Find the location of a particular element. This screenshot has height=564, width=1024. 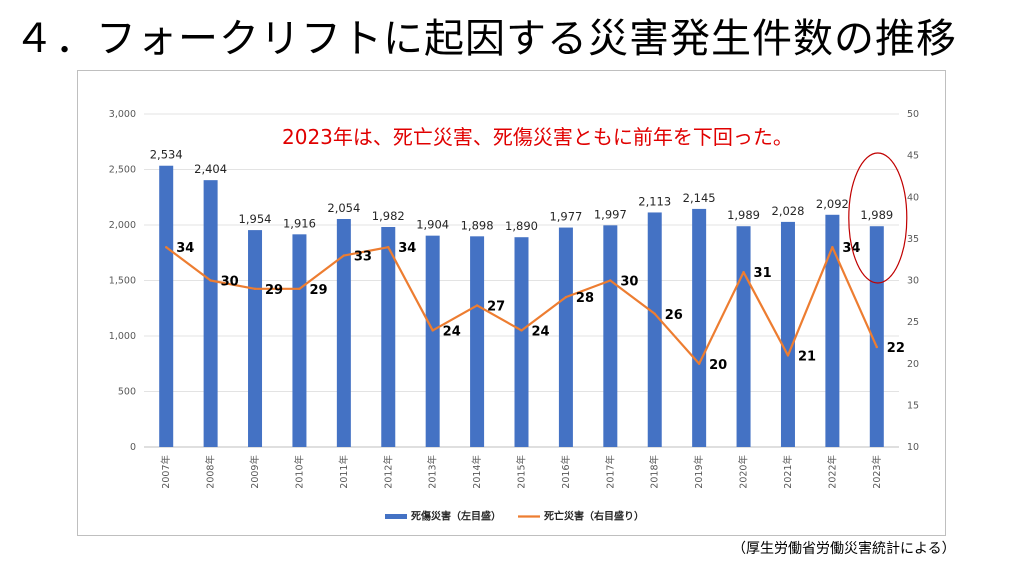

bar-value-label: 2,054 is located at coordinates (343, 208).